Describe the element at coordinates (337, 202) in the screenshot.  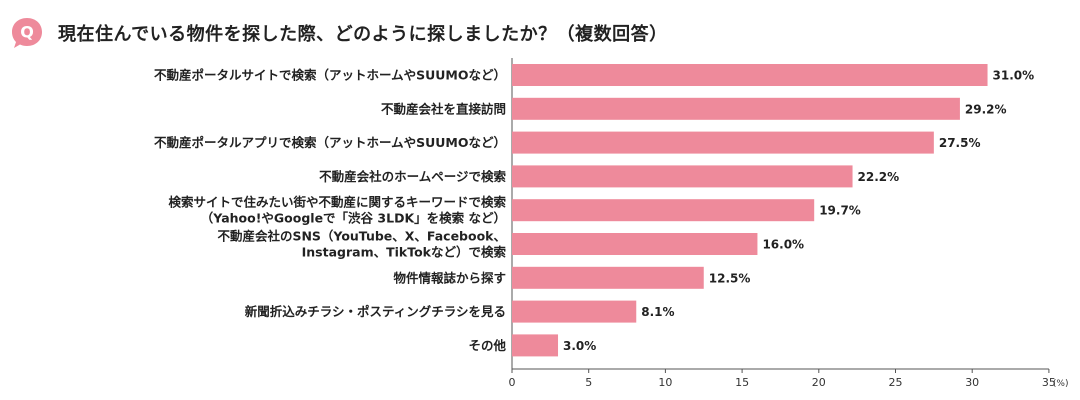
I see `category-label: 検索サイトで住みたい街や不動産に関するキーワードで検索` at that location.